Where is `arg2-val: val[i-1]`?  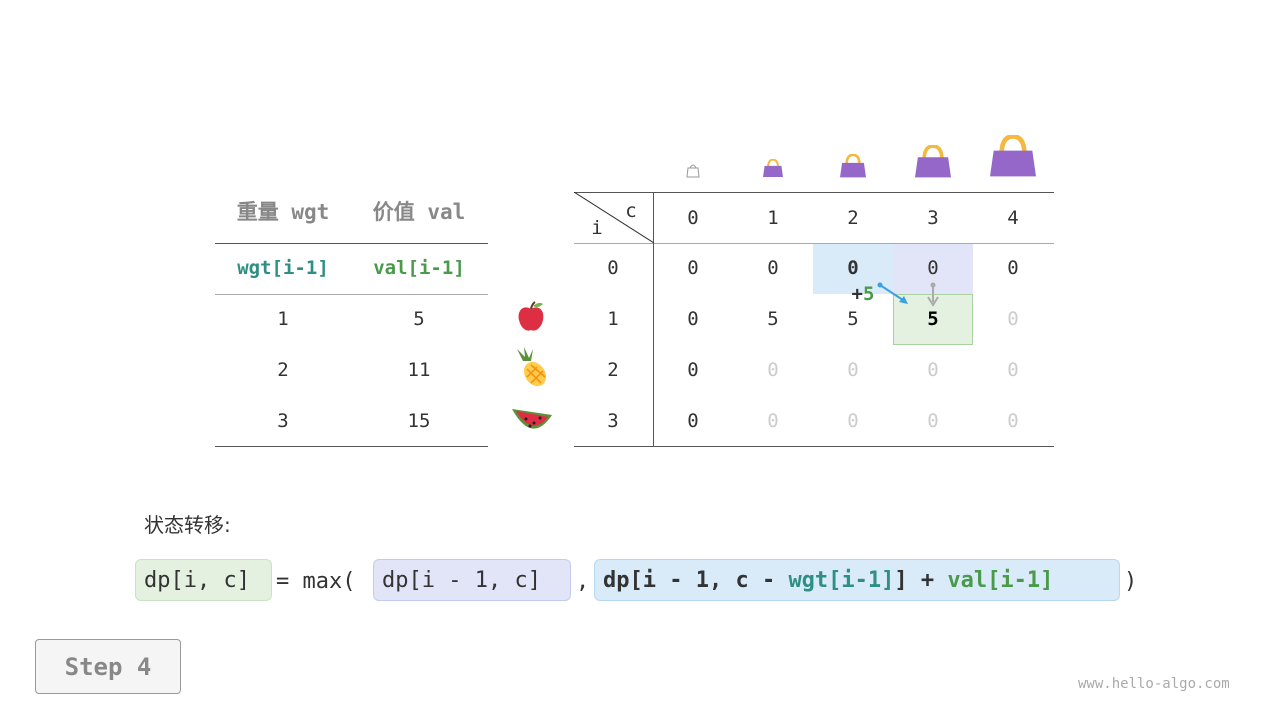 arg2-val: val[i-1] is located at coordinates (1000, 580).